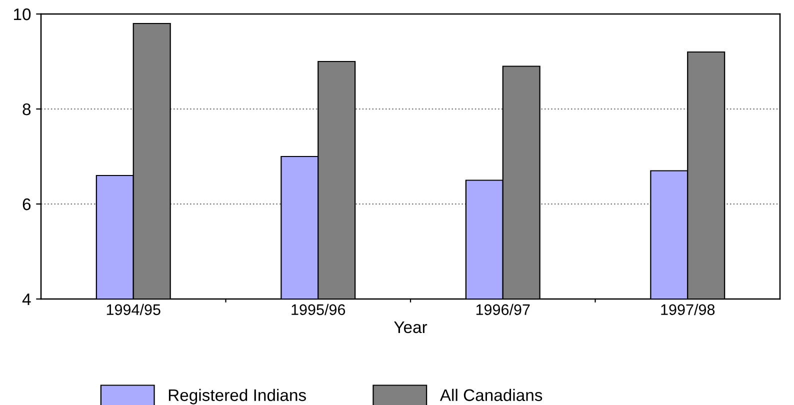 The image size is (794, 405). I want to click on y-tick-label: 8, so click(26, 109).